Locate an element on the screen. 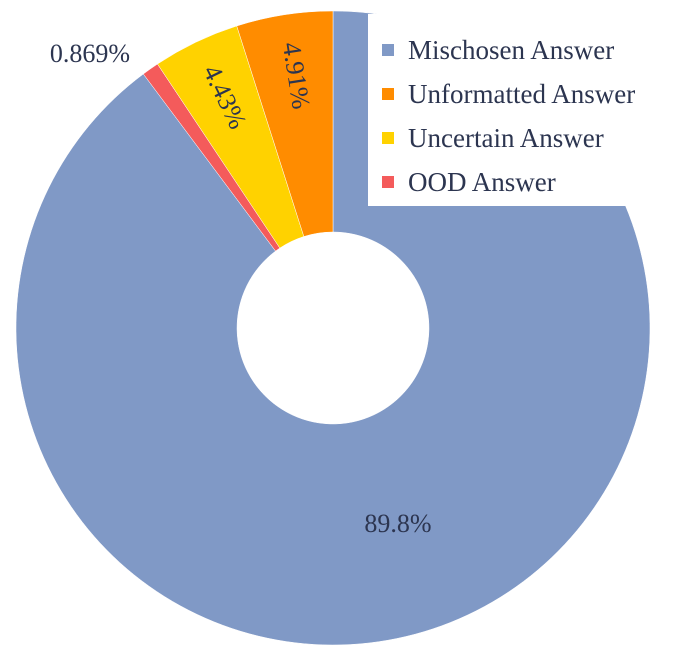  legend-item-uncertain: Uncertain Answer is located at coordinates (534, 138).